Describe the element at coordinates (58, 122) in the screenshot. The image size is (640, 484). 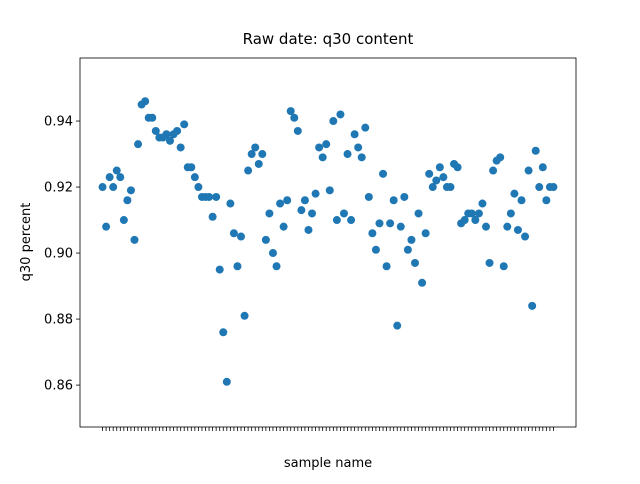
I see `y-tick-label: 0.94` at that location.